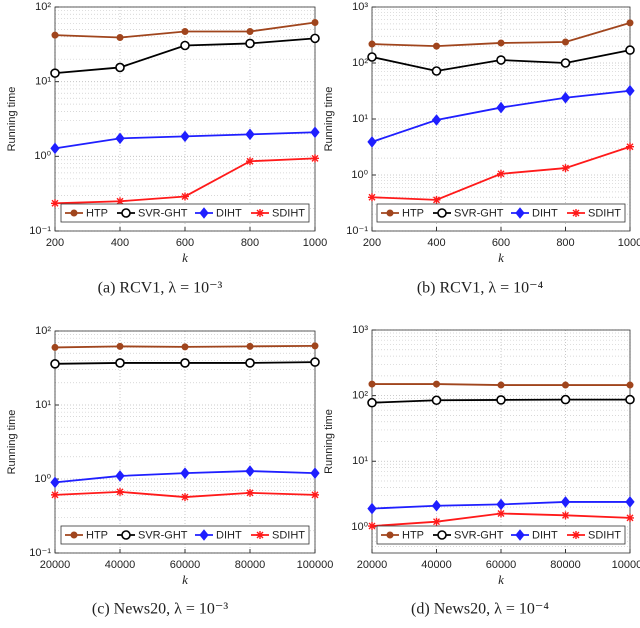 The image size is (640, 628). Describe the element at coordinates (160, 288) in the screenshot. I see `caption: (a) RCV1, λ = 10⁻³` at that location.